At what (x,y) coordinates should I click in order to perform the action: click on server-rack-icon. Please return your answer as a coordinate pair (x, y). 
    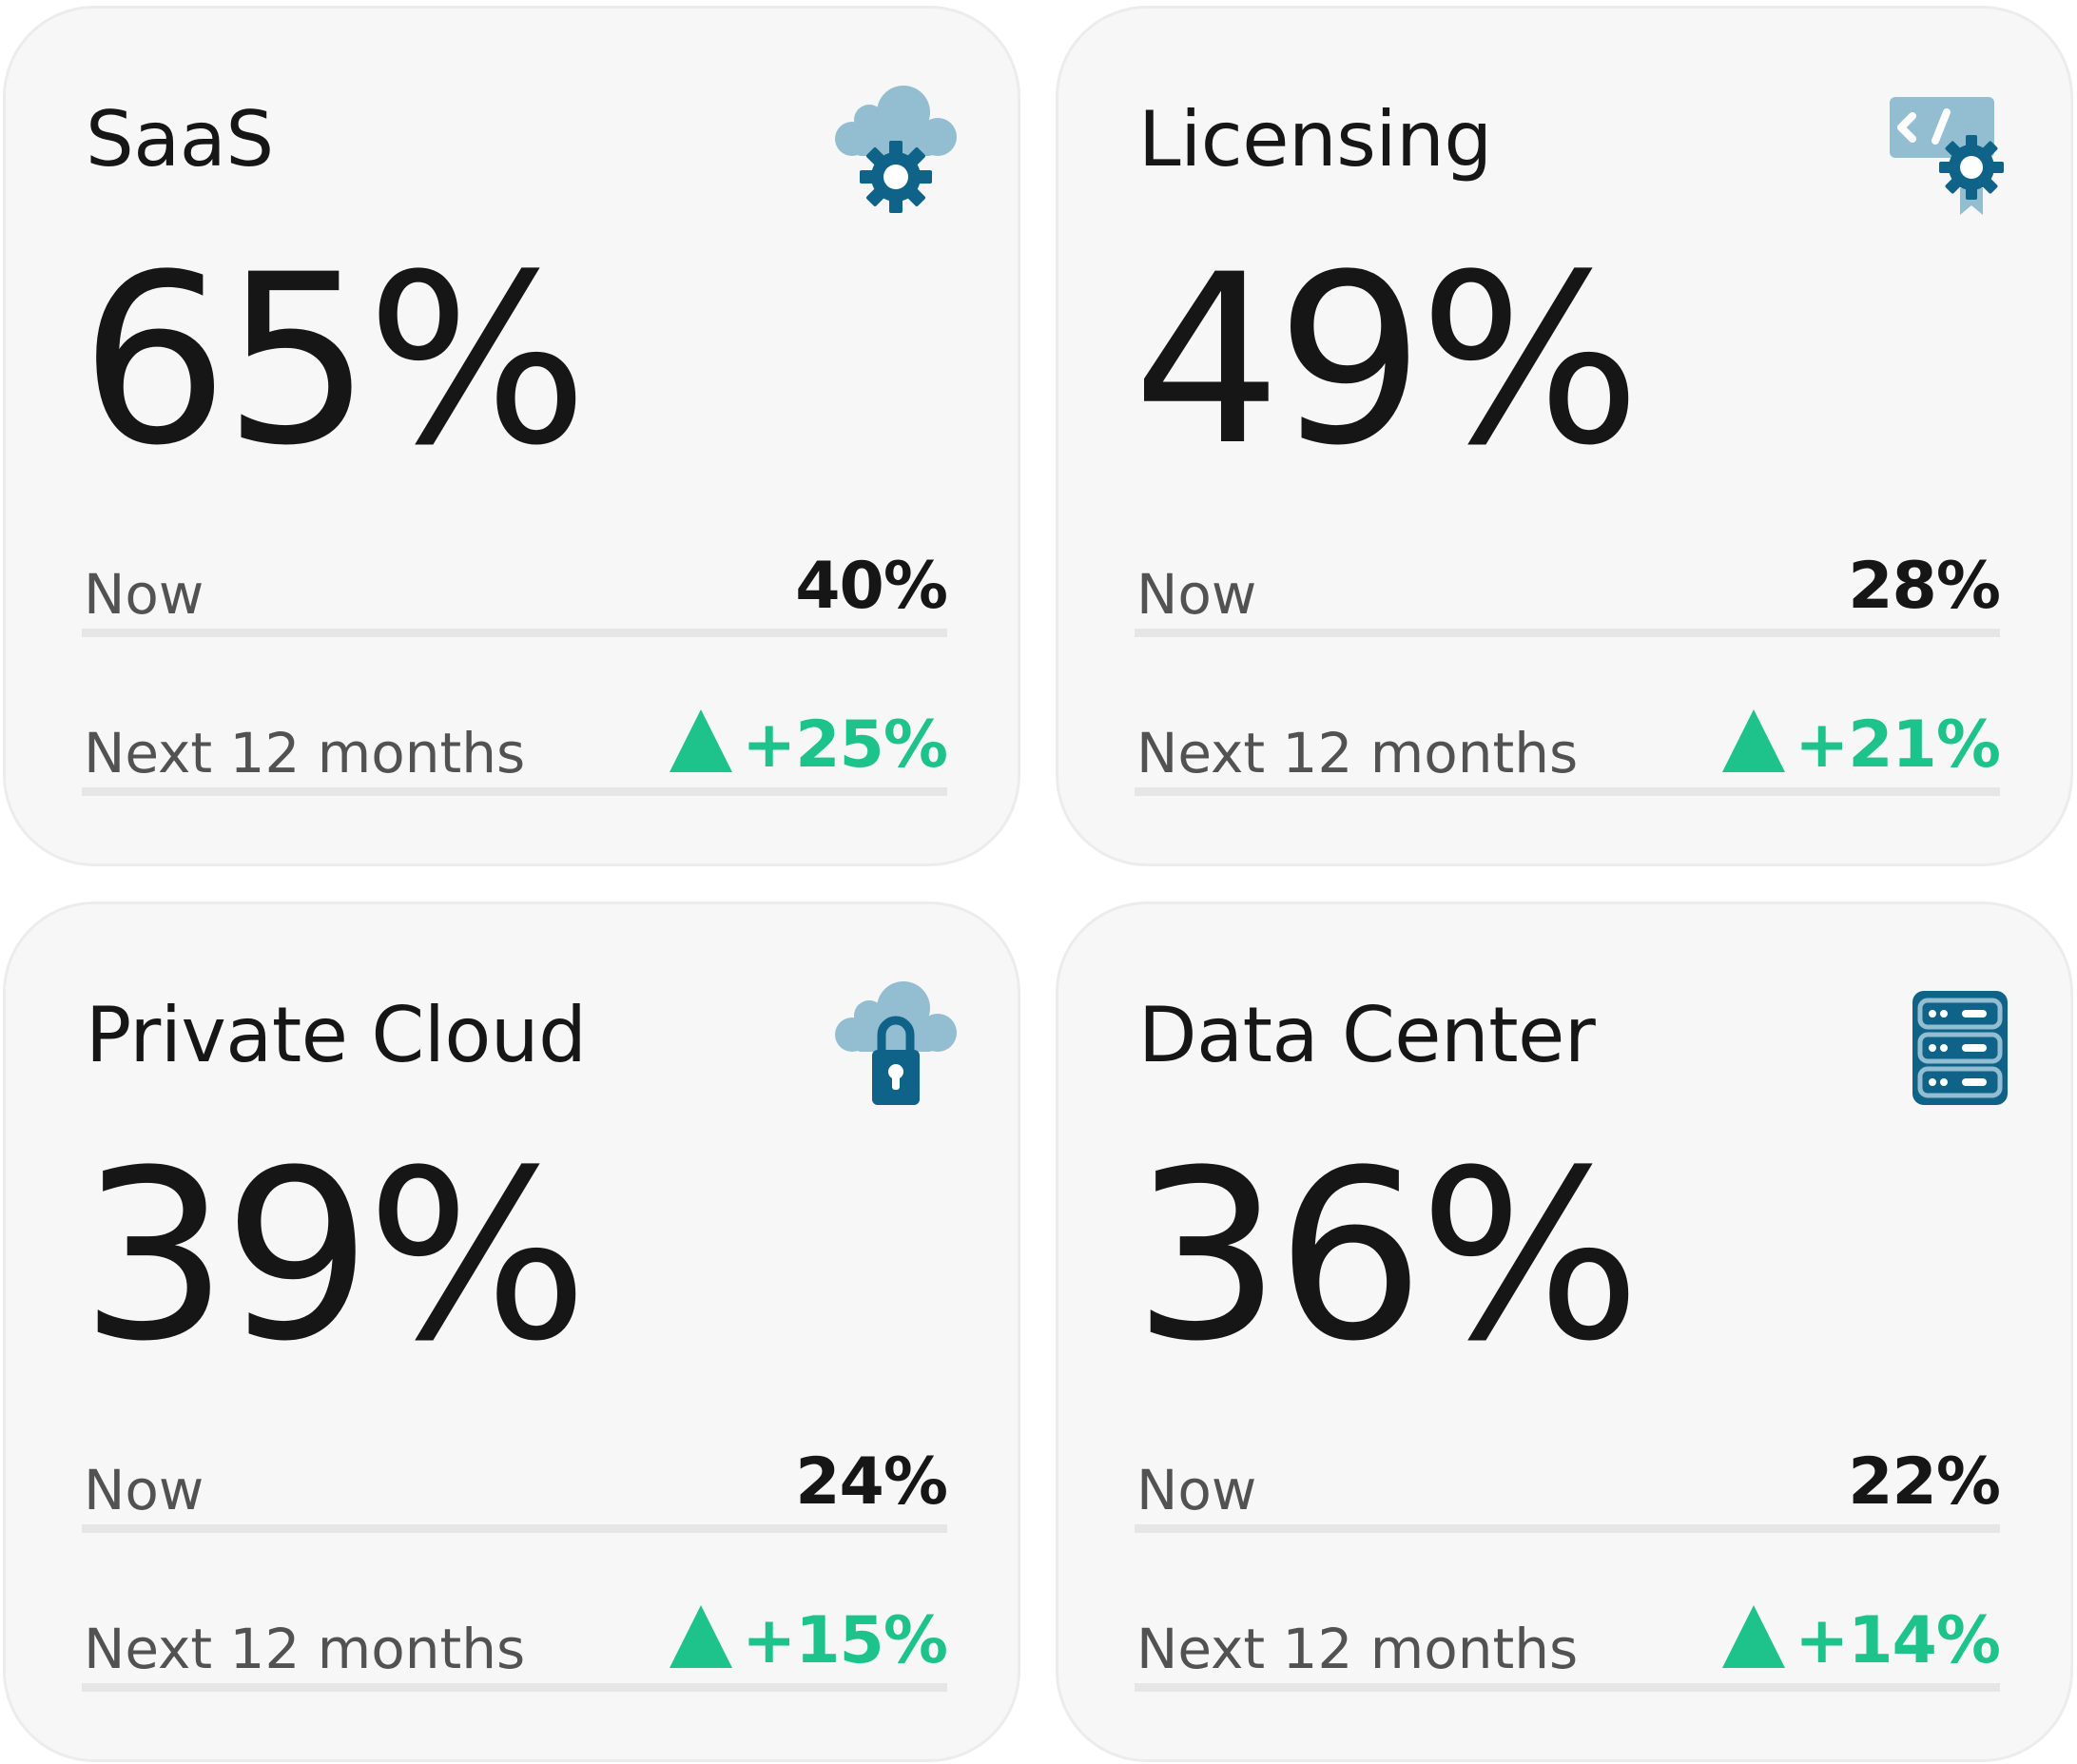
    Looking at the image, I should click on (1948, 1046).